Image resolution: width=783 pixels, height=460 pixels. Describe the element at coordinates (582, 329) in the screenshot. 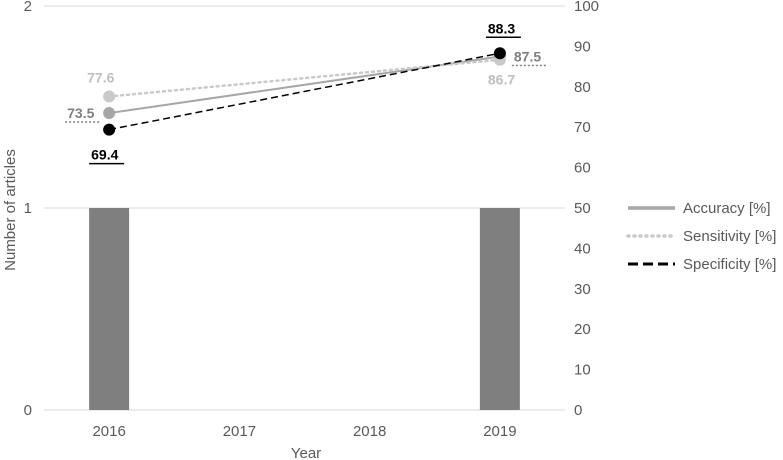

I see `y2-tick-label: 20` at that location.